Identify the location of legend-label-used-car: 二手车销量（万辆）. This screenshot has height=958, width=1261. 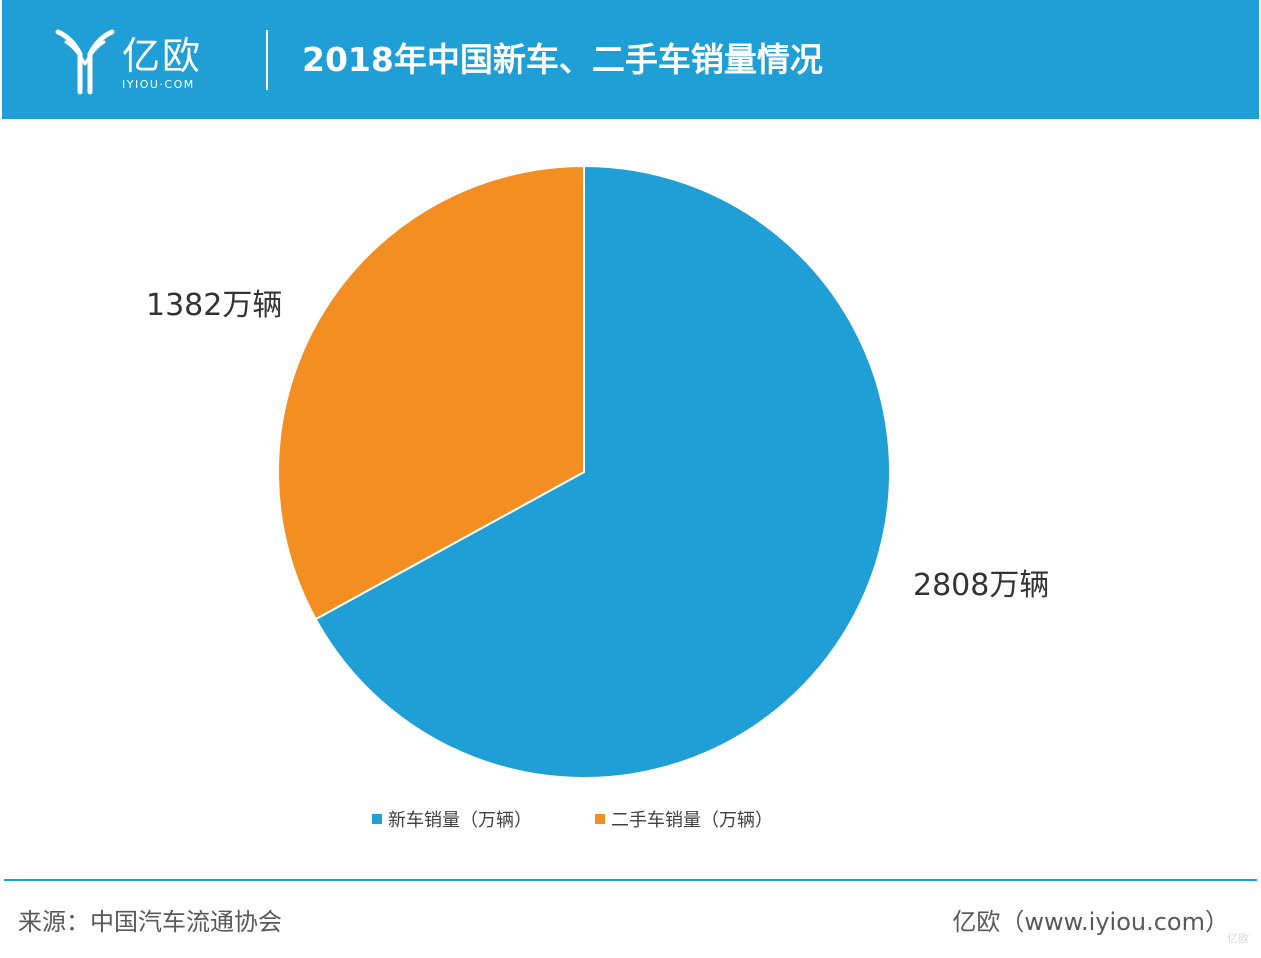
(692, 820).